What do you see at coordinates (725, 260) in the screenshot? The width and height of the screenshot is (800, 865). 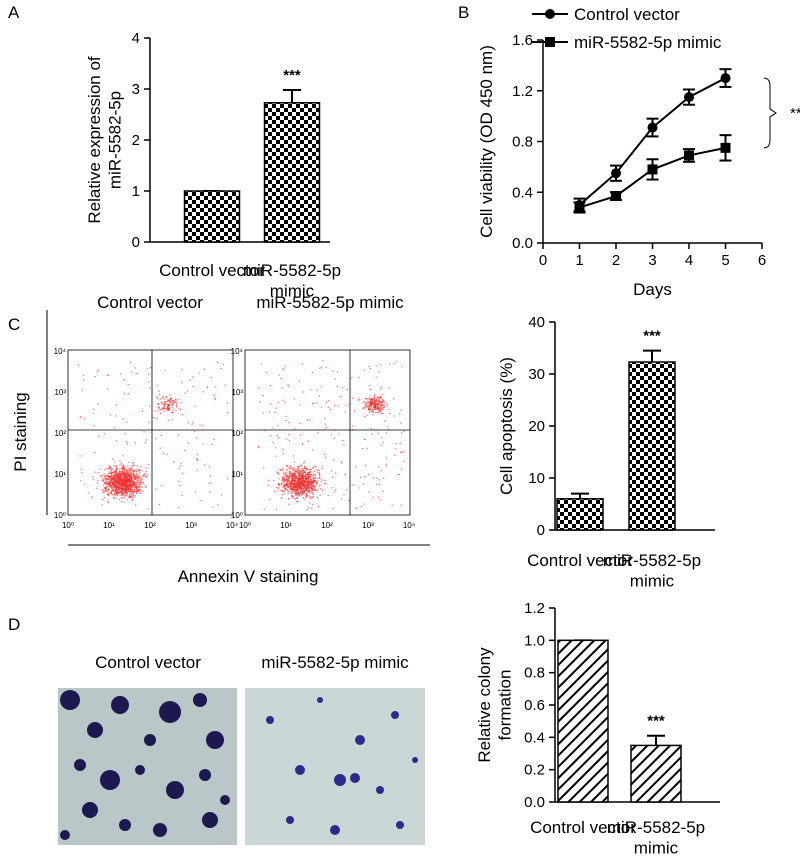 I see `x-tick-label: 5` at bounding box center [725, 260].